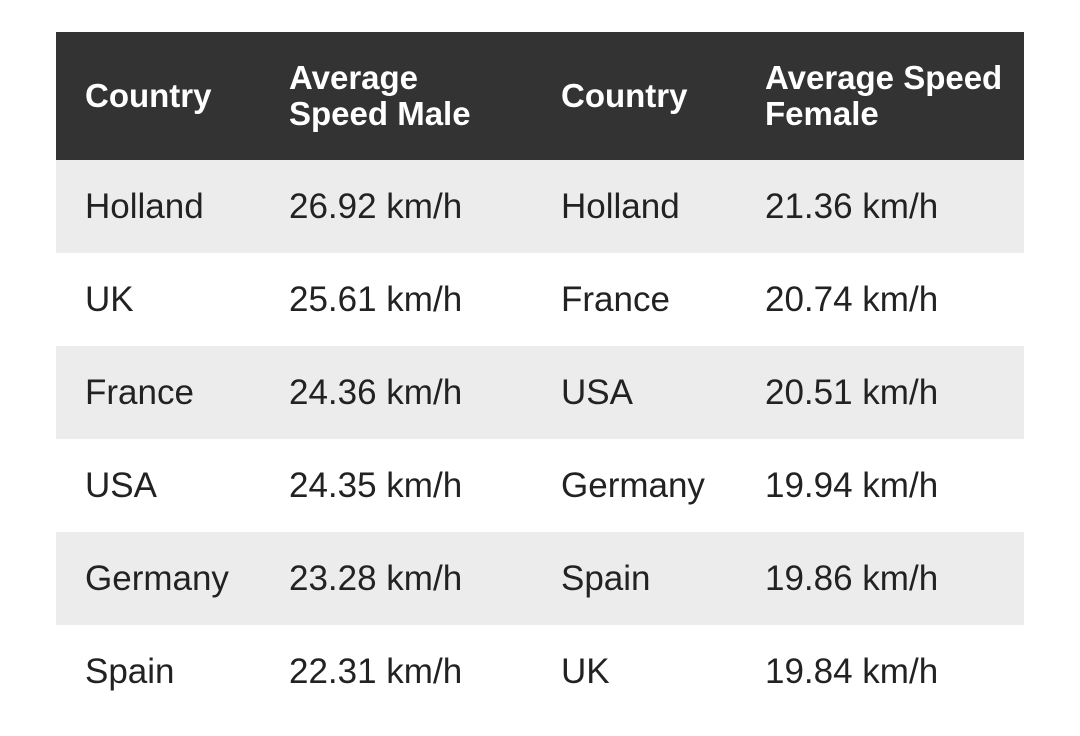 Image resolution: width=1080 pixels, height=736 pixels. What do you see at coordinates (376, 485) in the screenshot?
I see `table-cell: 24.35 km/h` at bounding box center [376, 485].